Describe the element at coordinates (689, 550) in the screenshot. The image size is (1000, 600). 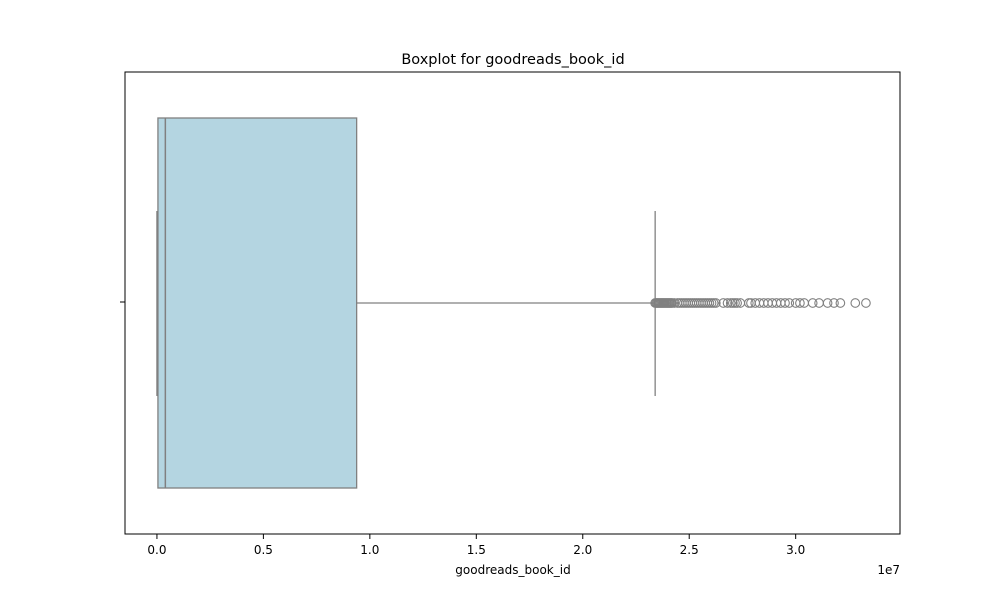
I see `x-tick-label: 2.5` at that location.